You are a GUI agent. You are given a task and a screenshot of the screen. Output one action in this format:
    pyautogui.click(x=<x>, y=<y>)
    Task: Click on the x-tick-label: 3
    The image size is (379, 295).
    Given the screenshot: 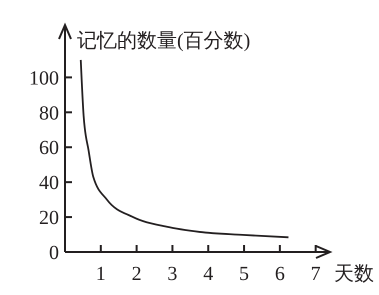 What is the action you would take?
    pyautogui.click(x=172, y=274)
    